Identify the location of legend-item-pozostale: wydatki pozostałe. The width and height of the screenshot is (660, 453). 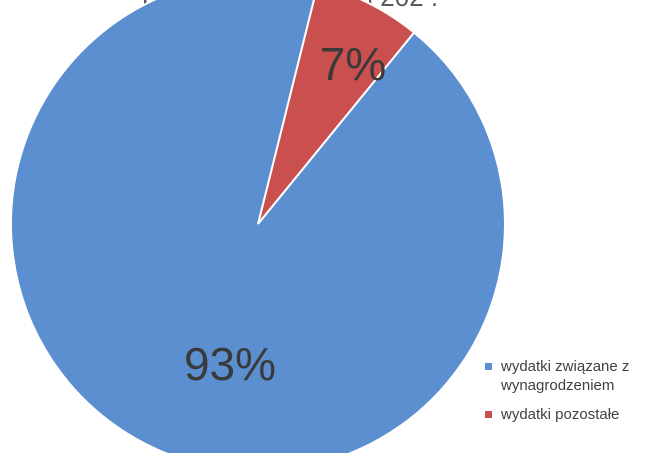
(571, 414).